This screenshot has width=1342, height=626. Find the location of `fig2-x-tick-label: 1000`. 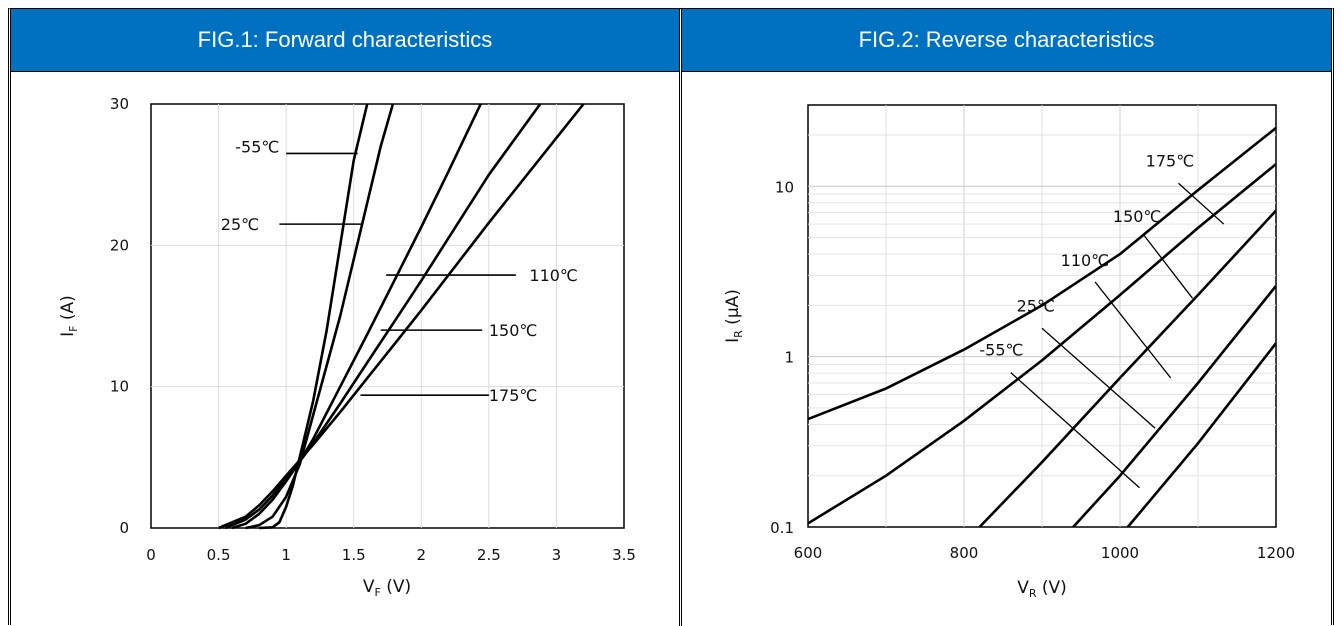

fig2-x-tick-label: 1000 is located at coordinates (1120, 553).